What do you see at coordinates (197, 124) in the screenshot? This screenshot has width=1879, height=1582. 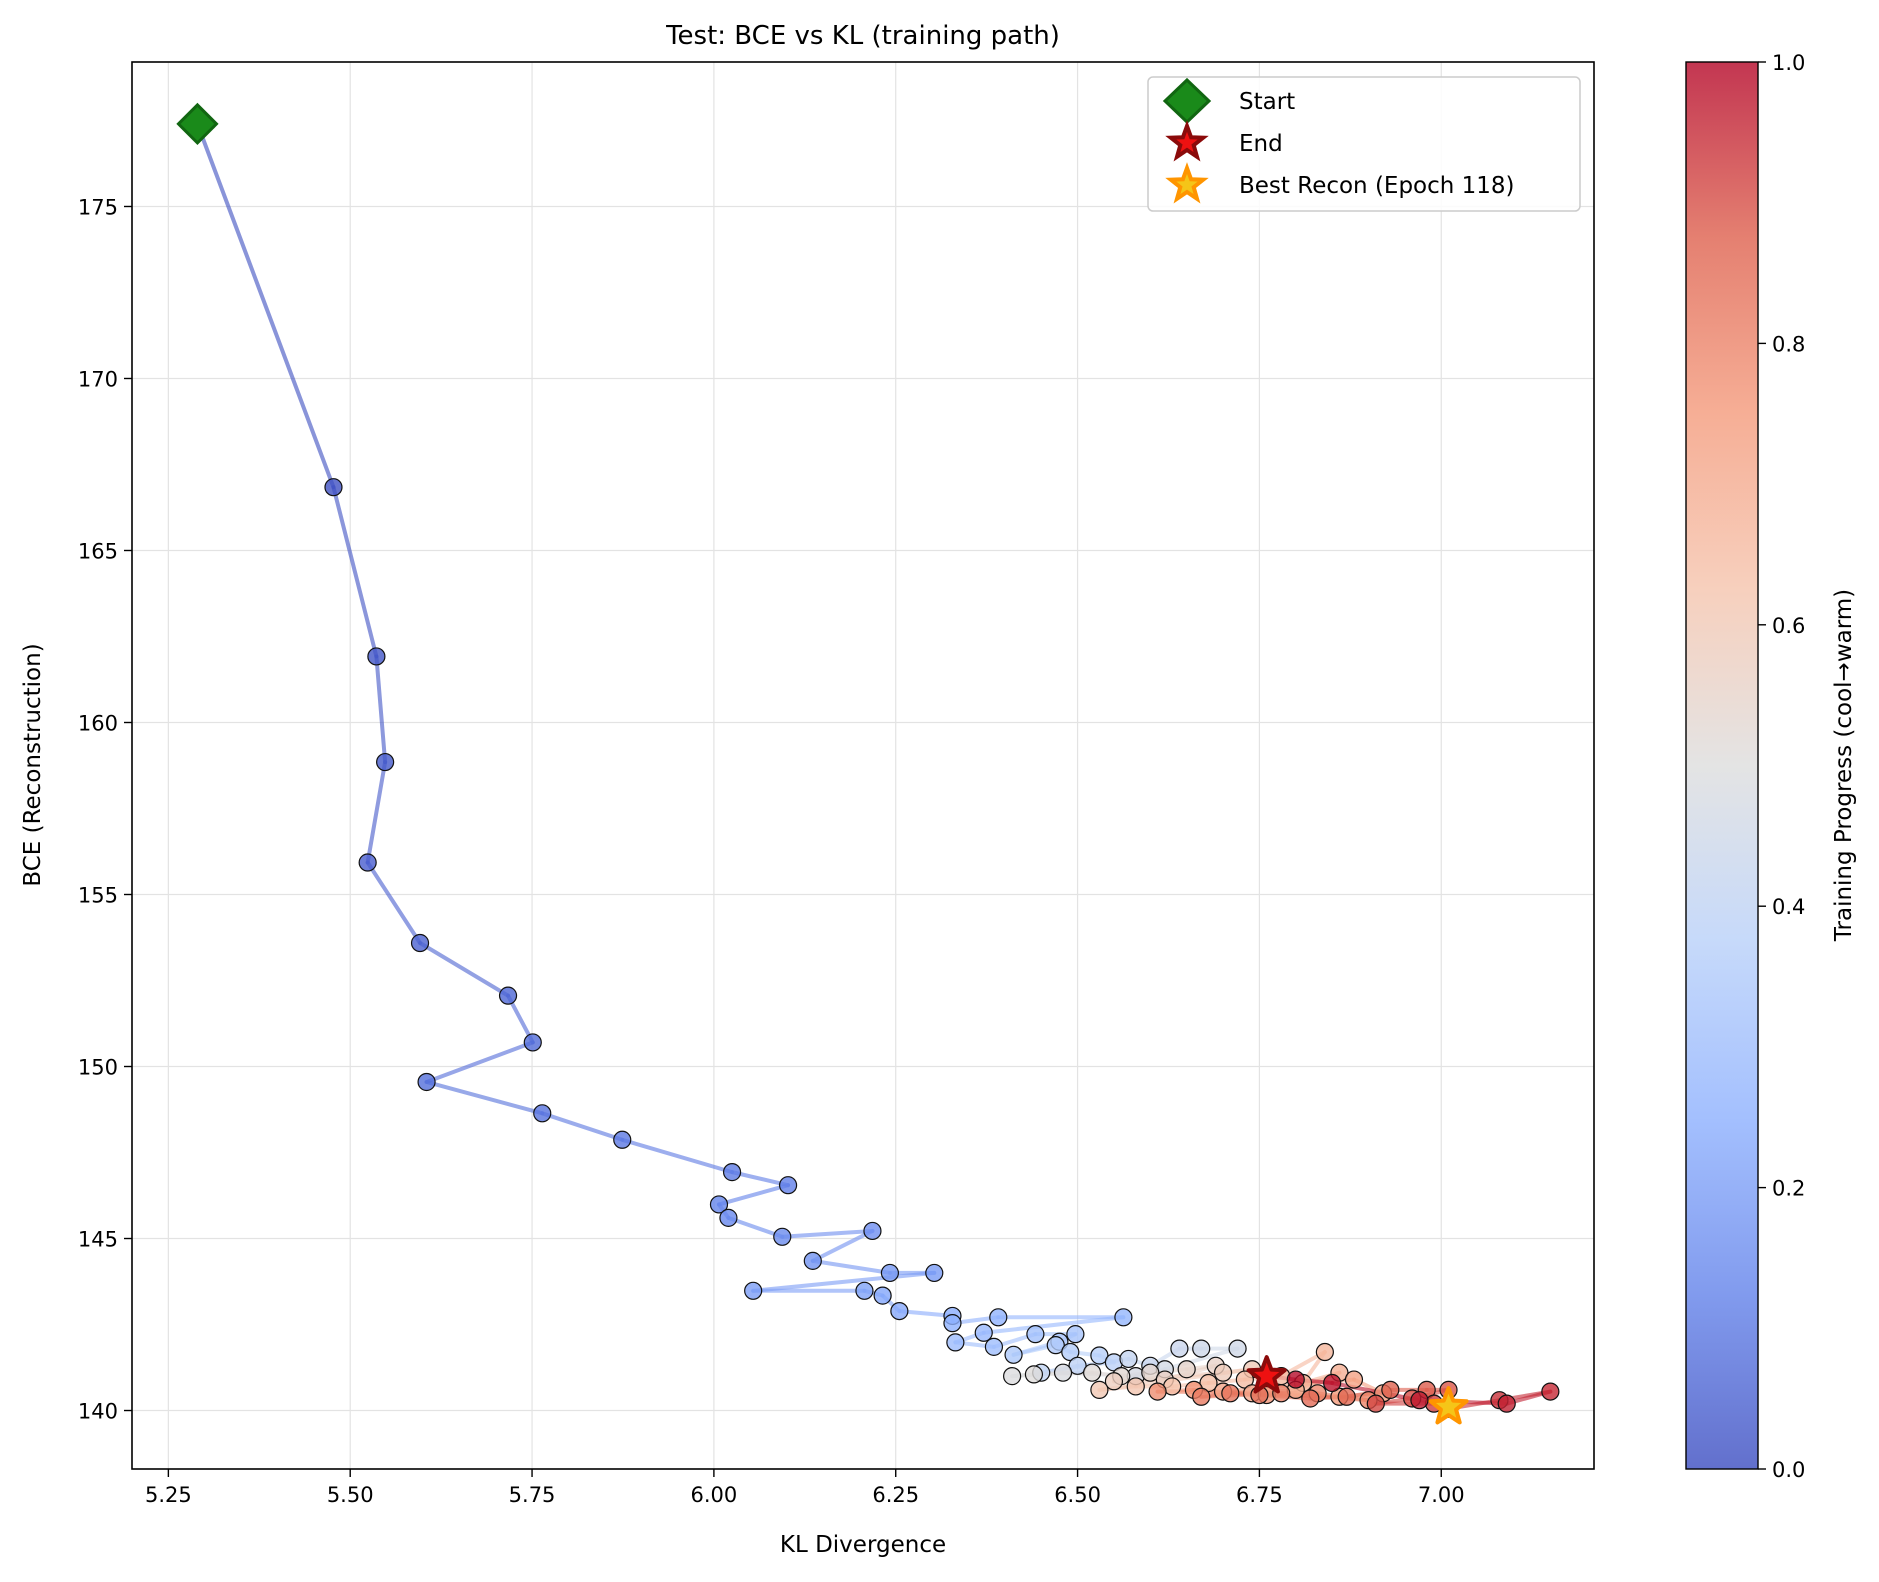 I see `start-marker` at bounding box center [197, 124].